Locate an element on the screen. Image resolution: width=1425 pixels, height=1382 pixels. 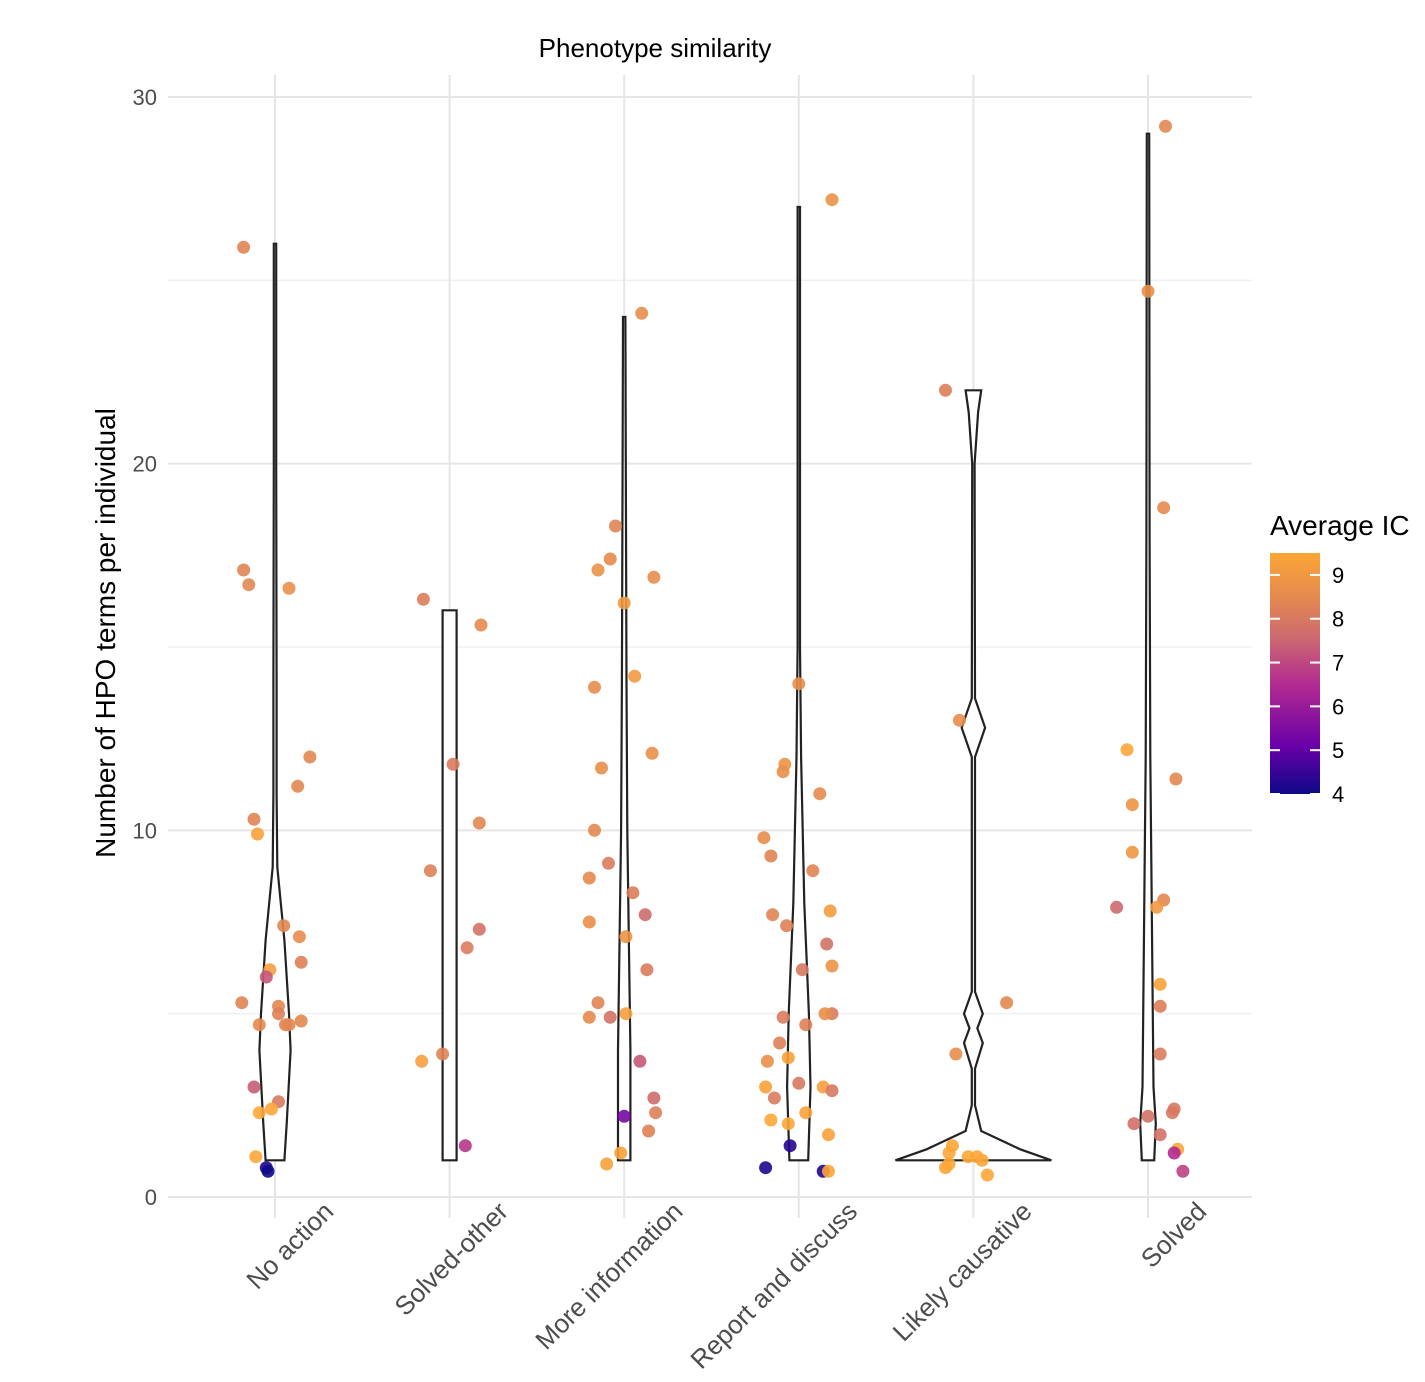
legend-tick-label-4: 4 is located at coordinates (1338, 794).